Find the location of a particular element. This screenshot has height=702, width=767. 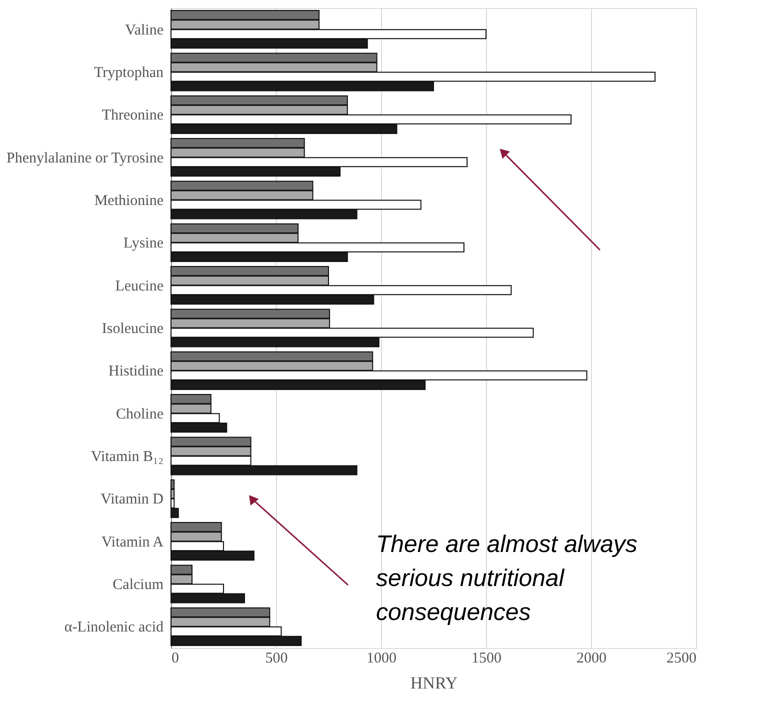

y-tick-label: Phenylalanine or Tyrosine is located at coordinates (85, 158).